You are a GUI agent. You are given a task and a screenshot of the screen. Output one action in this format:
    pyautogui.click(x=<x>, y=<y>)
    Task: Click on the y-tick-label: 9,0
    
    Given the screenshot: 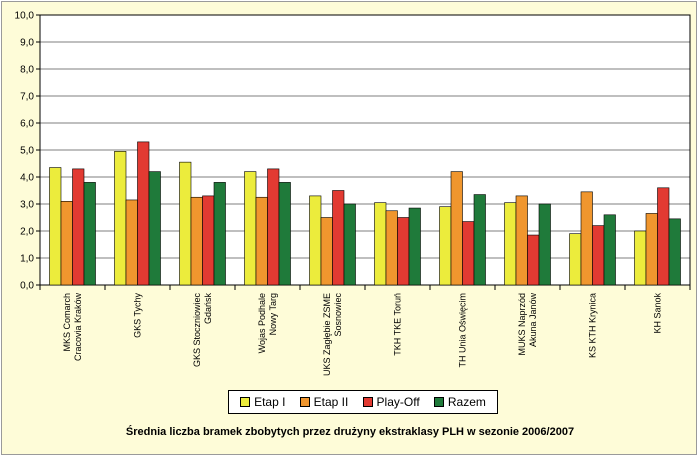 What is the action you would take?
    pyautogui.click(x=27, y=43)
    